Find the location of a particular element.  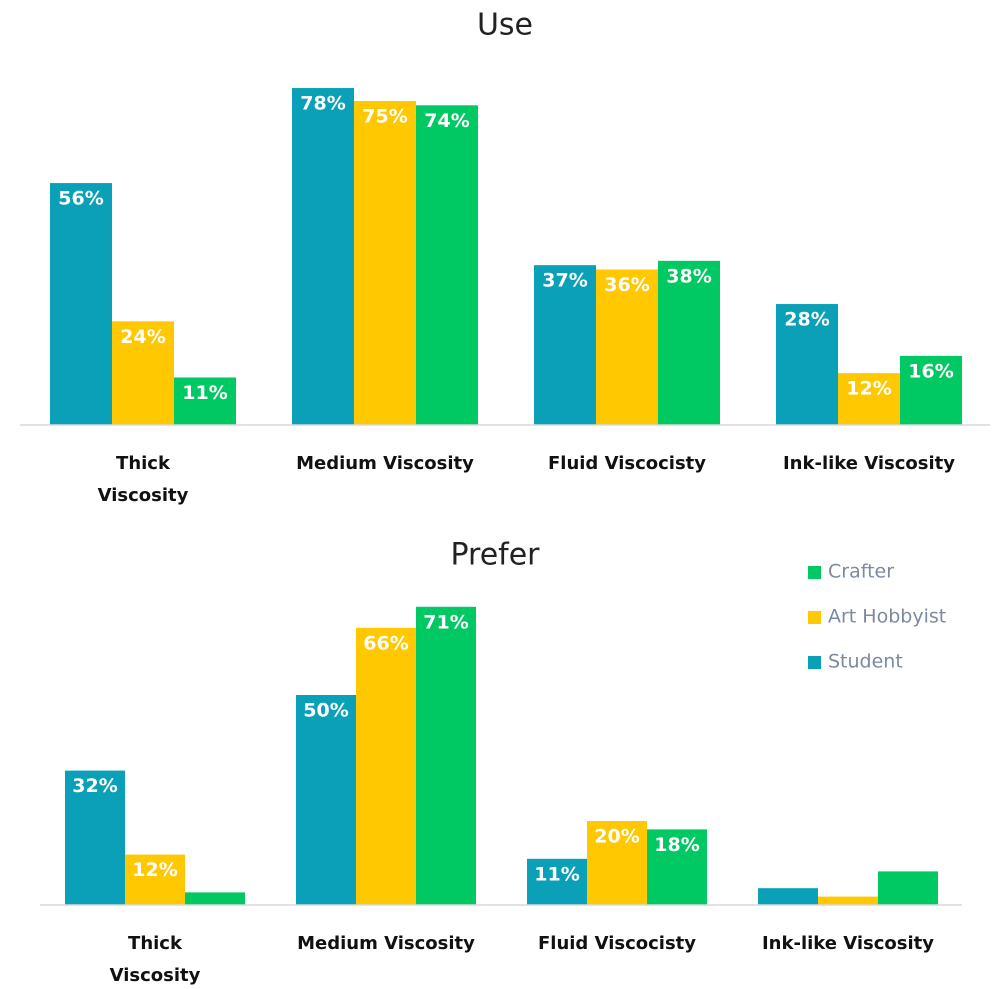

data-label: 20% is located at coordinates (616, 837).